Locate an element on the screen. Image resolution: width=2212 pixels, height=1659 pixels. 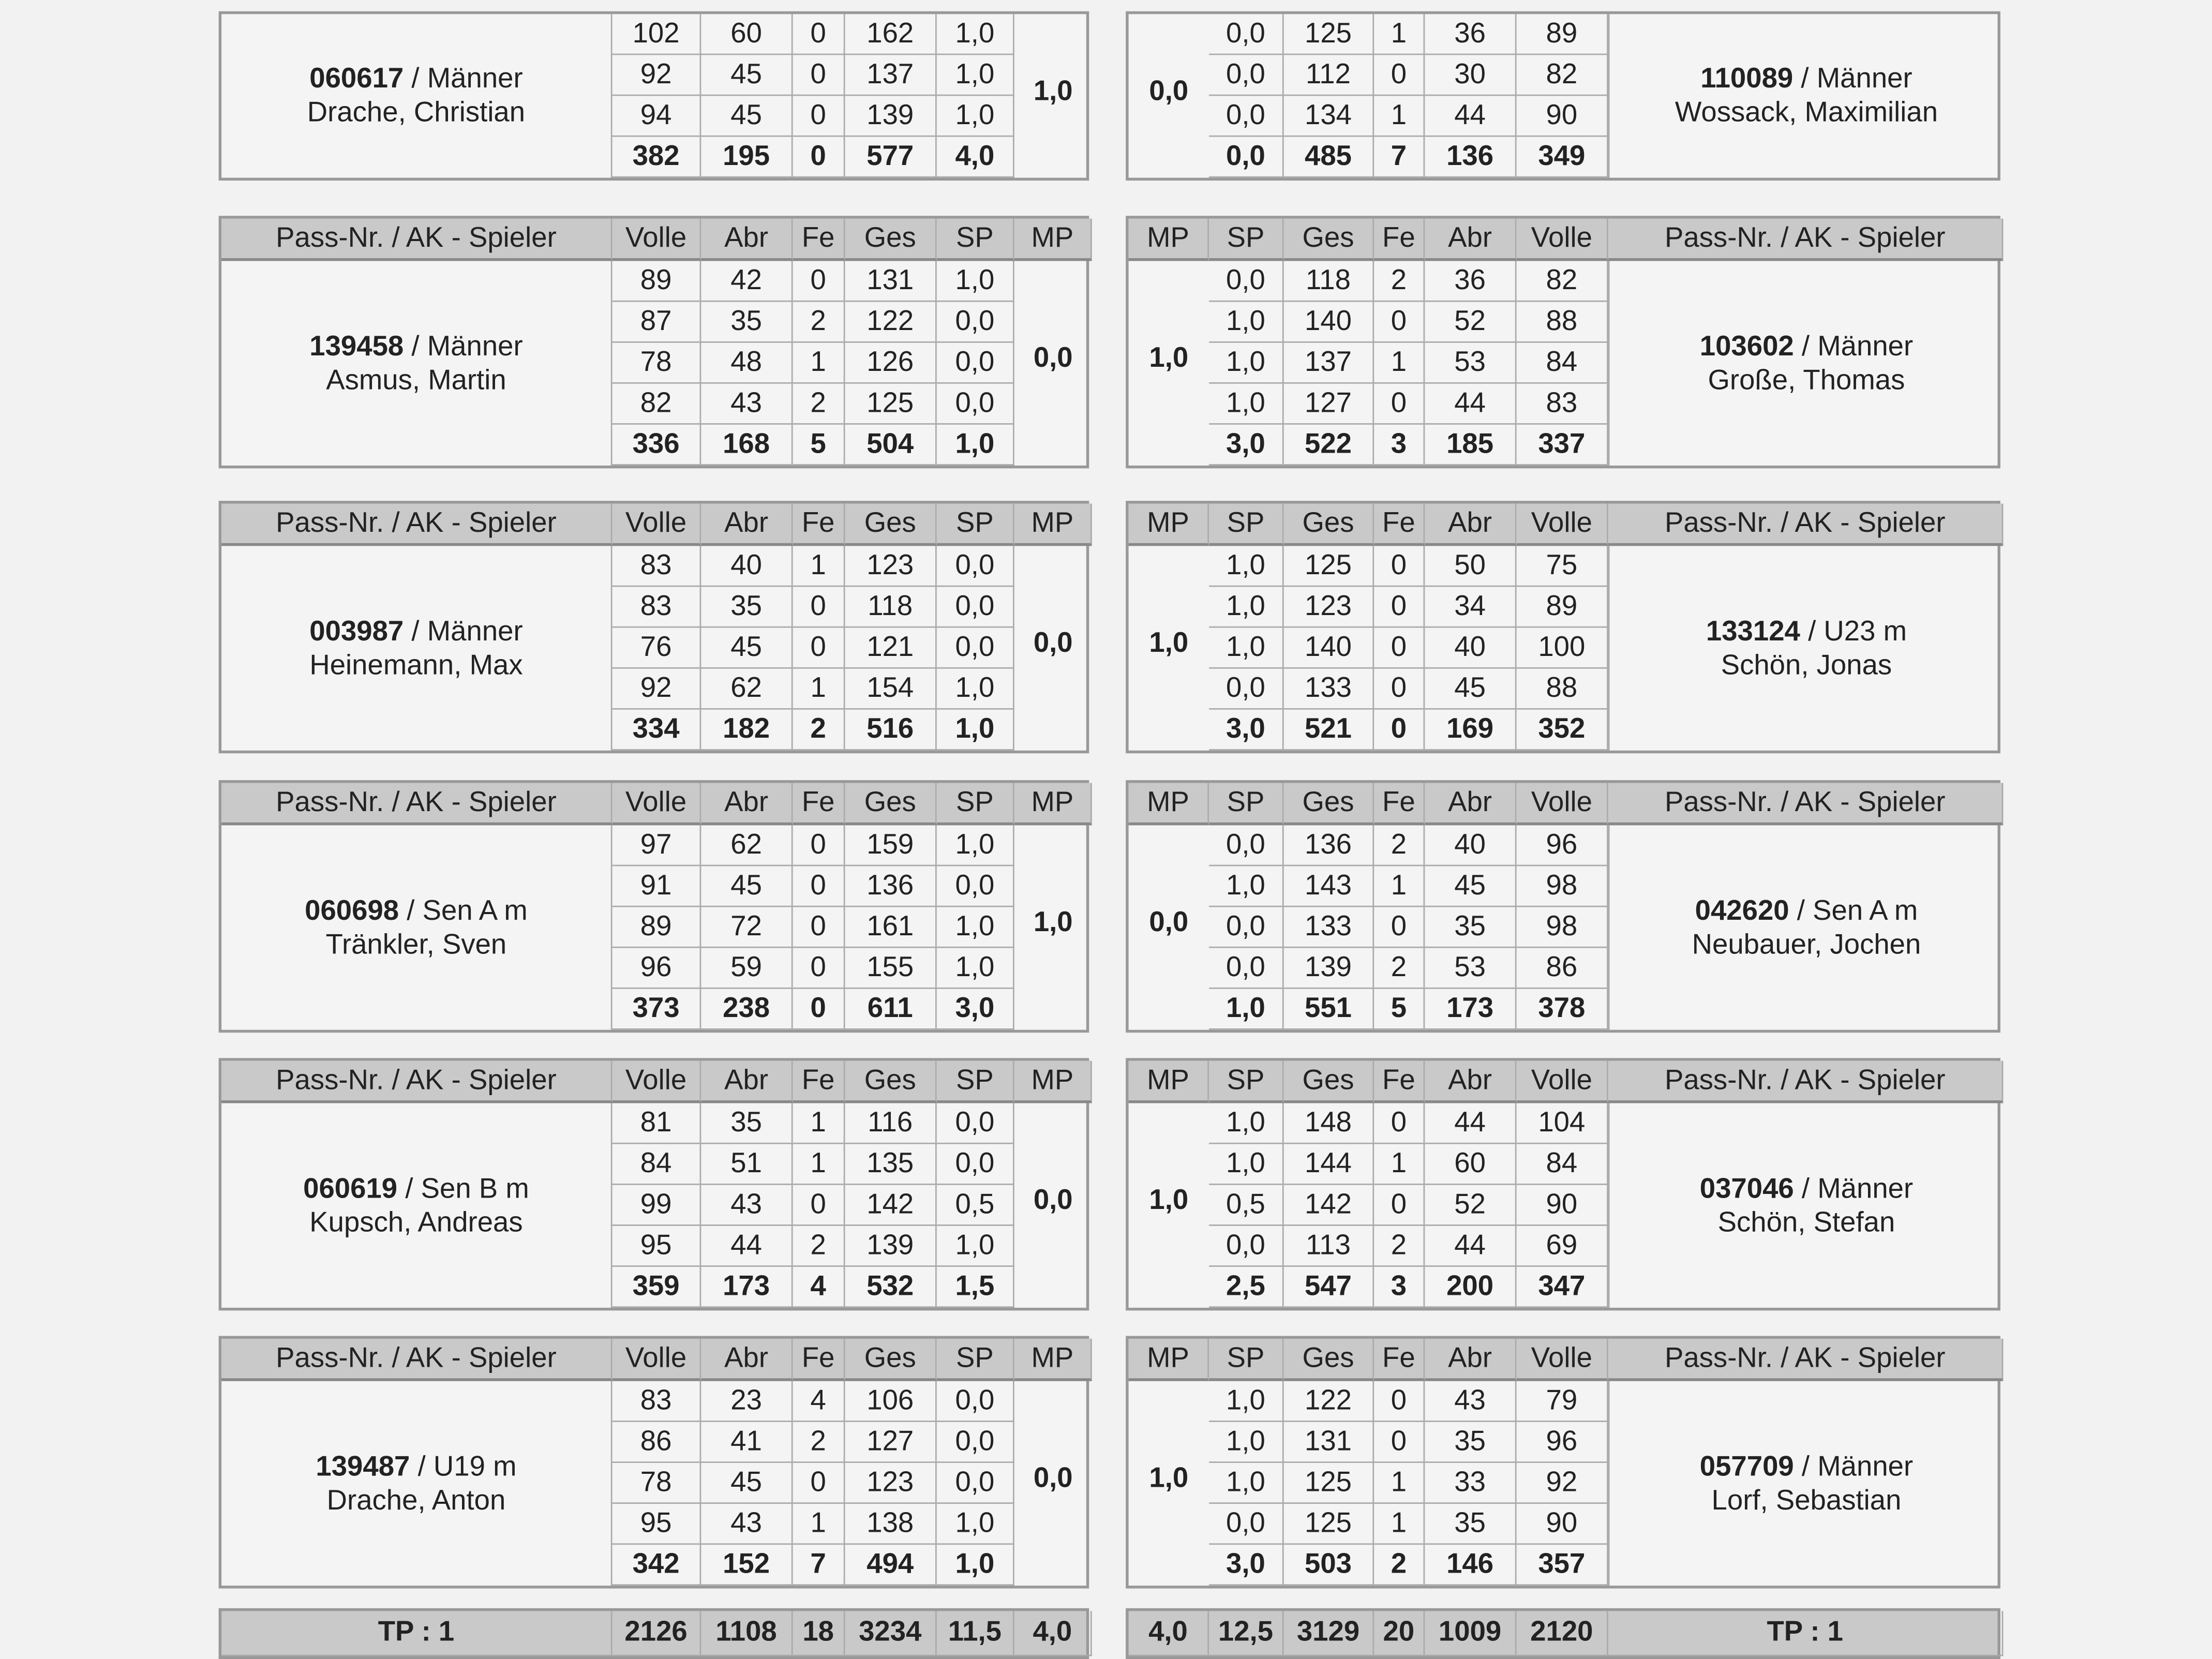
score-cell: 137 is located at coordinates (1329, 363).